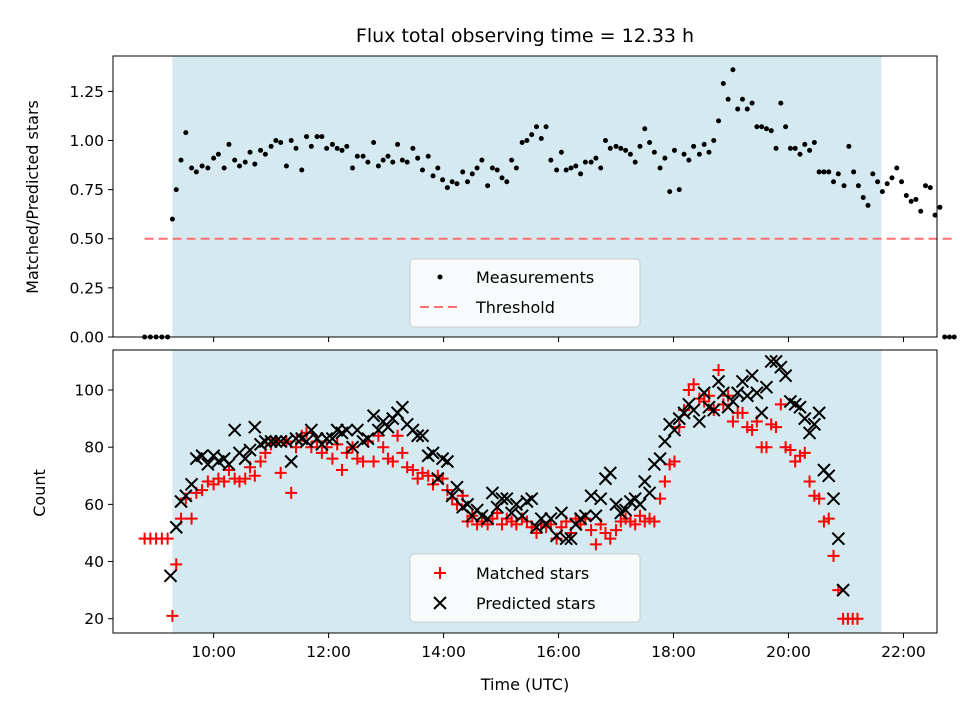 Image resolution: width=960 pixels, height=720 pixels. I want to click on bottom-xtick-label: 18:00, so click(673, 652).